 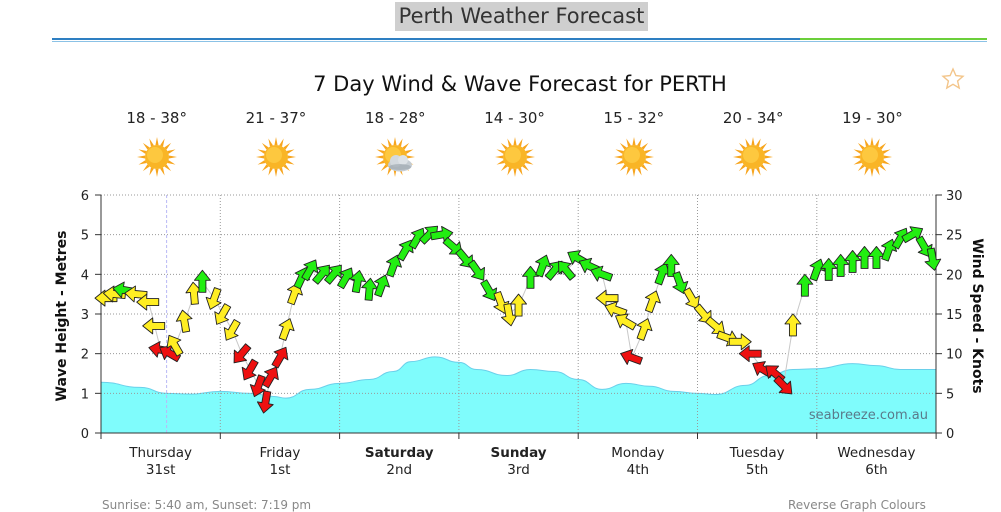 I want to click on x-tick-label-date: 31st, so click(x=161, y=470).